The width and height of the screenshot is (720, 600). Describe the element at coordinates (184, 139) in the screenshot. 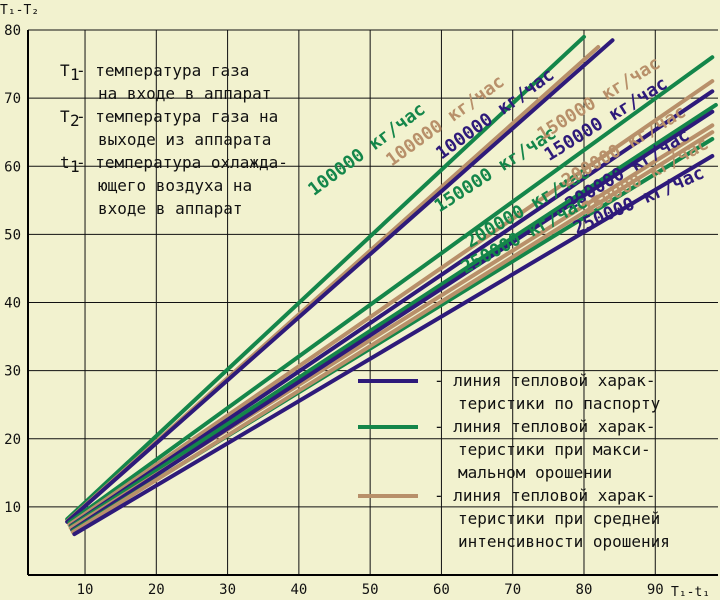

I see `note-line-1-1: выходе из аппарата` at that location.